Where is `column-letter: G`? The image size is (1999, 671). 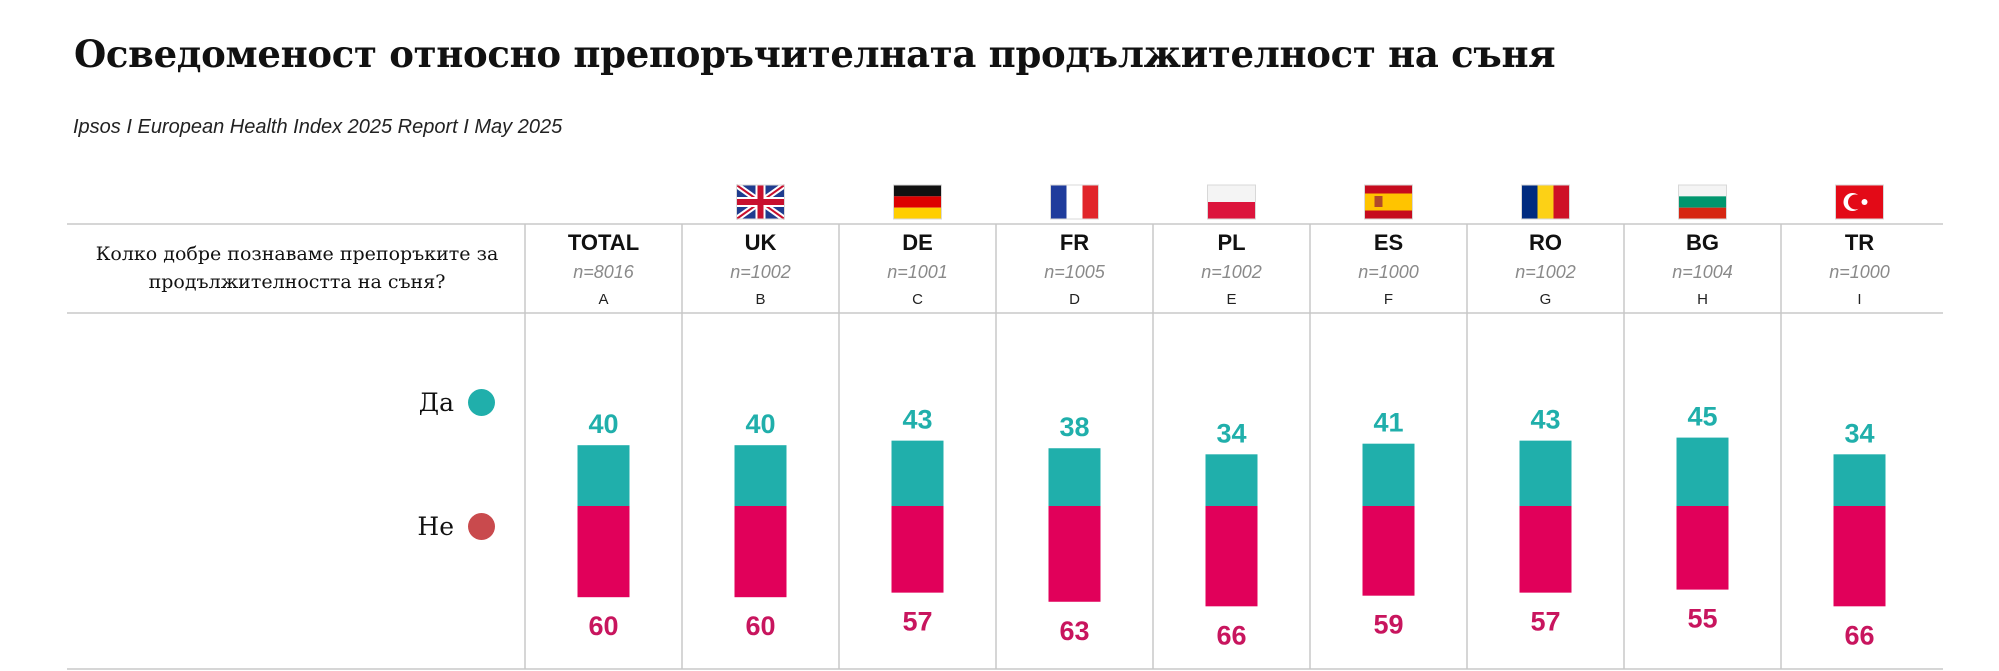
column-letter: G is located at coordinates (1546, 299).